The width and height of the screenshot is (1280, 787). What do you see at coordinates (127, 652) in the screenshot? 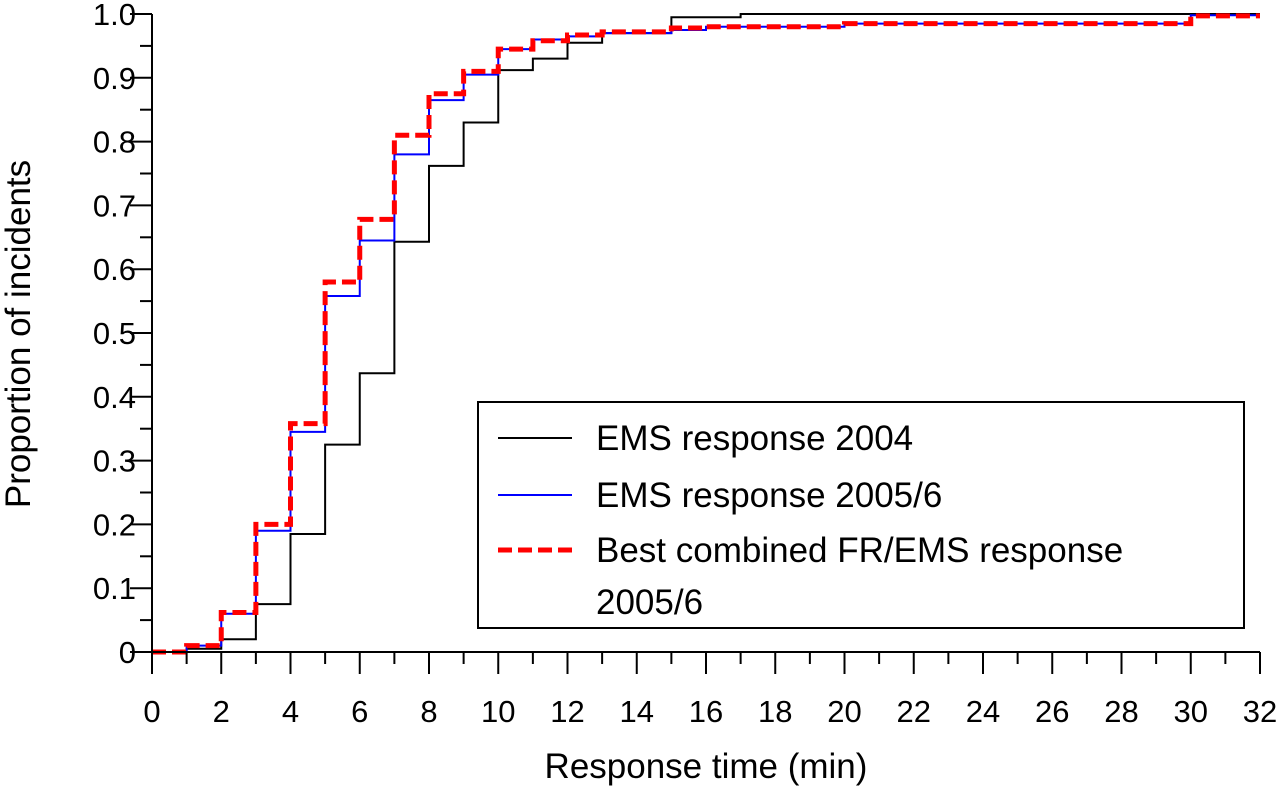
I see `y-tick-label: 0` at bounding box center [127, 652].